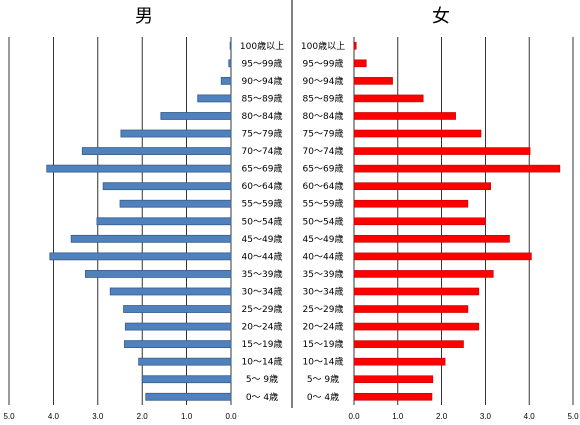 The image size is (580, 425). What do you see at coordinates (262, 274) in the screenshot?
I see `male-age-label: 35～39歳` at bounding box center [262, 274].